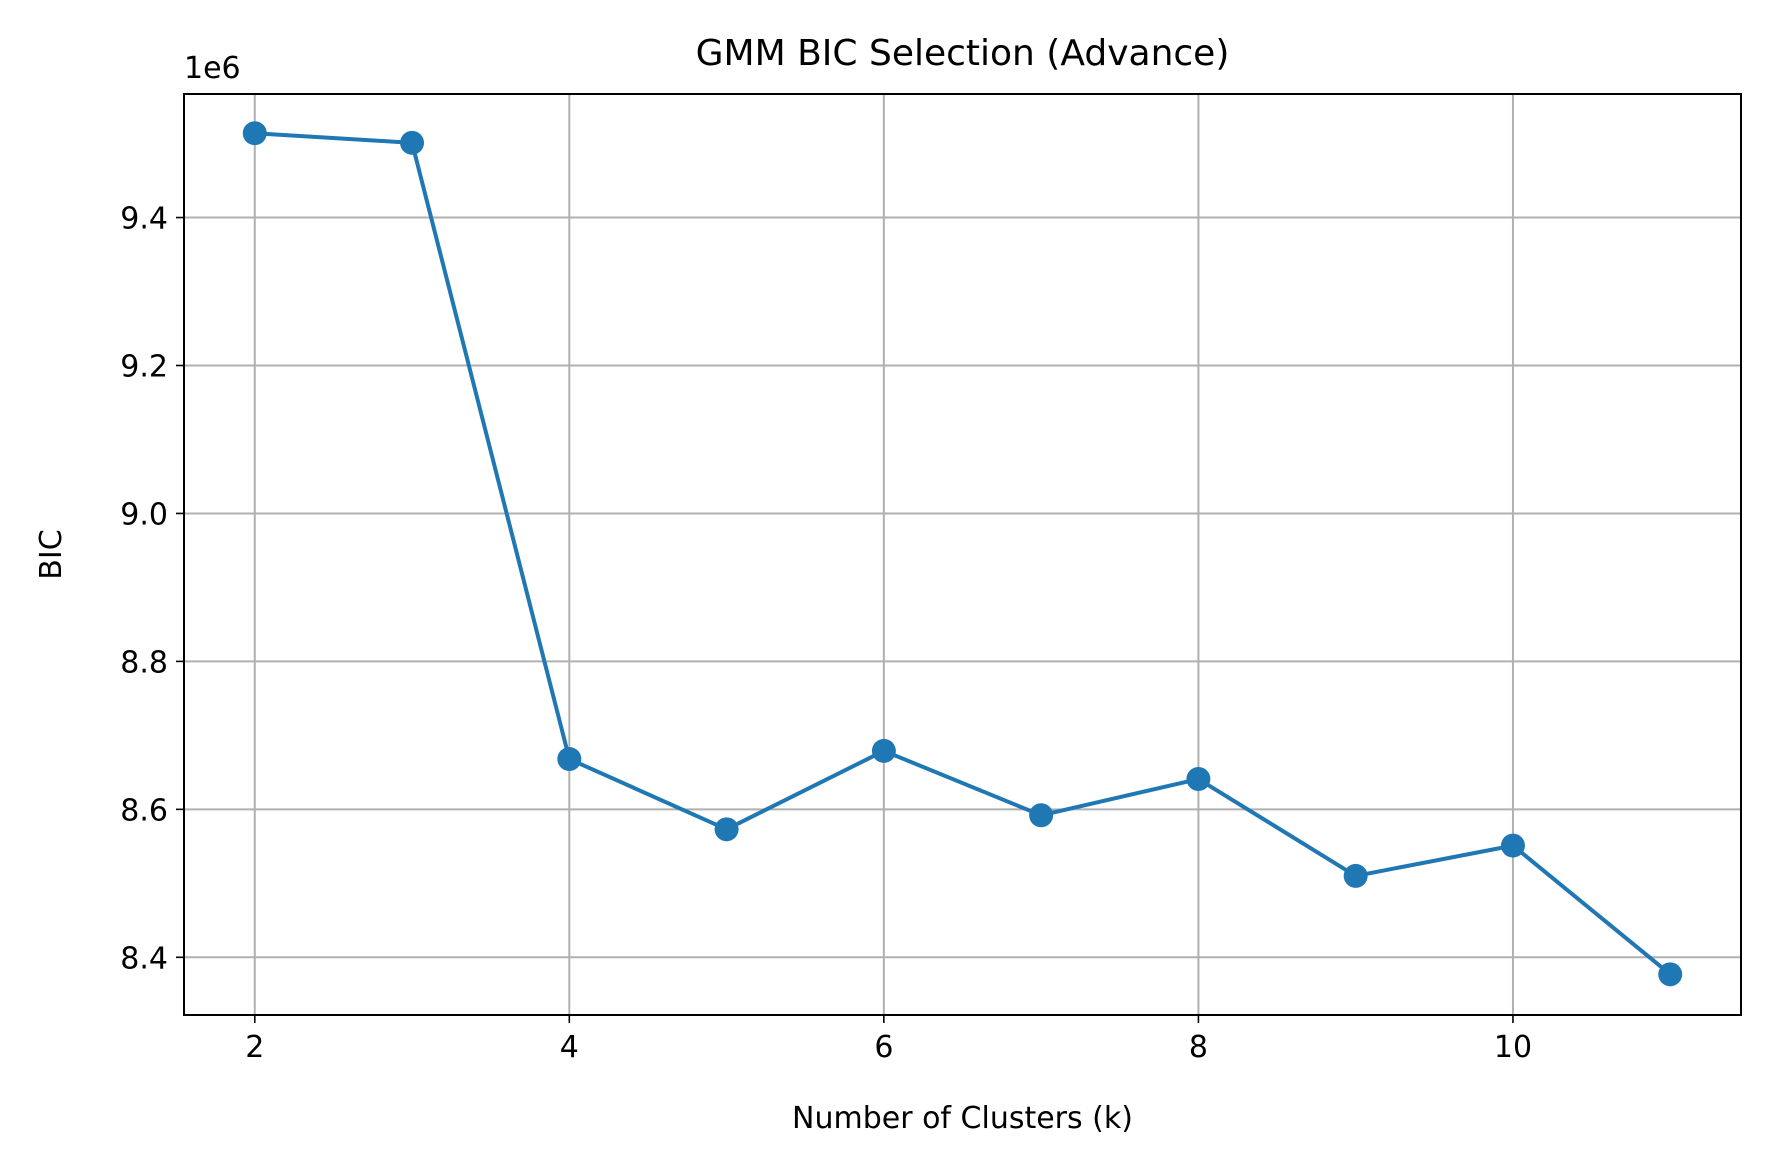  I want to click on x-axis-label: Number of Clusters (k), so click(962, 1118).